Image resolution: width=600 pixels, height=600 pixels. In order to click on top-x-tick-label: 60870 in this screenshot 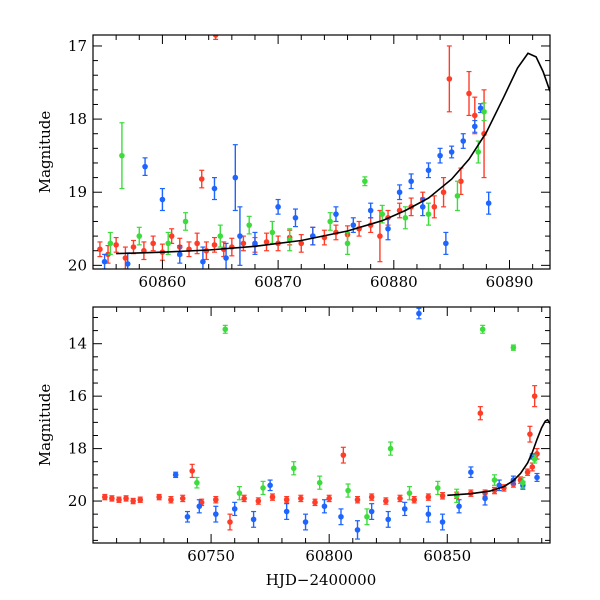, I will do `click(278, 282)`.